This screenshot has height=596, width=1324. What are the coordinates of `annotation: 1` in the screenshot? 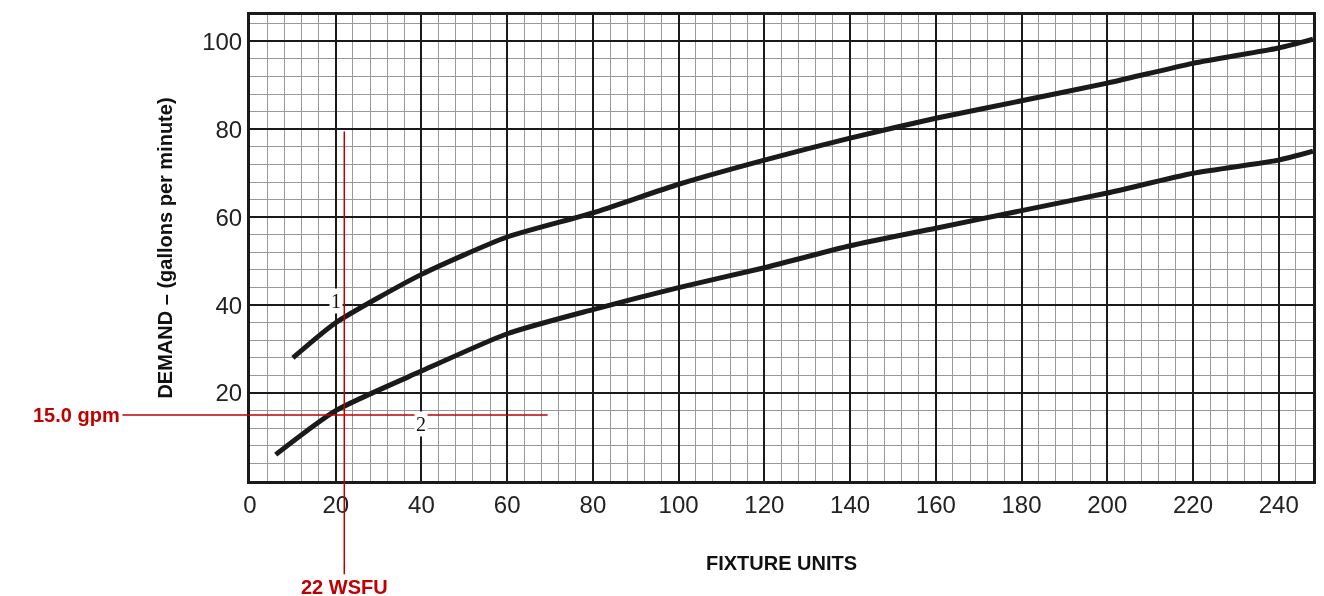 It's located at (336, 301).